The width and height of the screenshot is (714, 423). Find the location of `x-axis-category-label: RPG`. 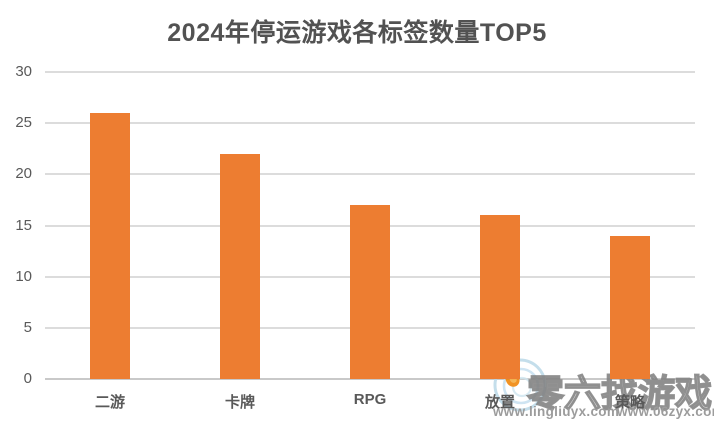

x-axis-category-label: RPG is located at coordinates (370, 399).